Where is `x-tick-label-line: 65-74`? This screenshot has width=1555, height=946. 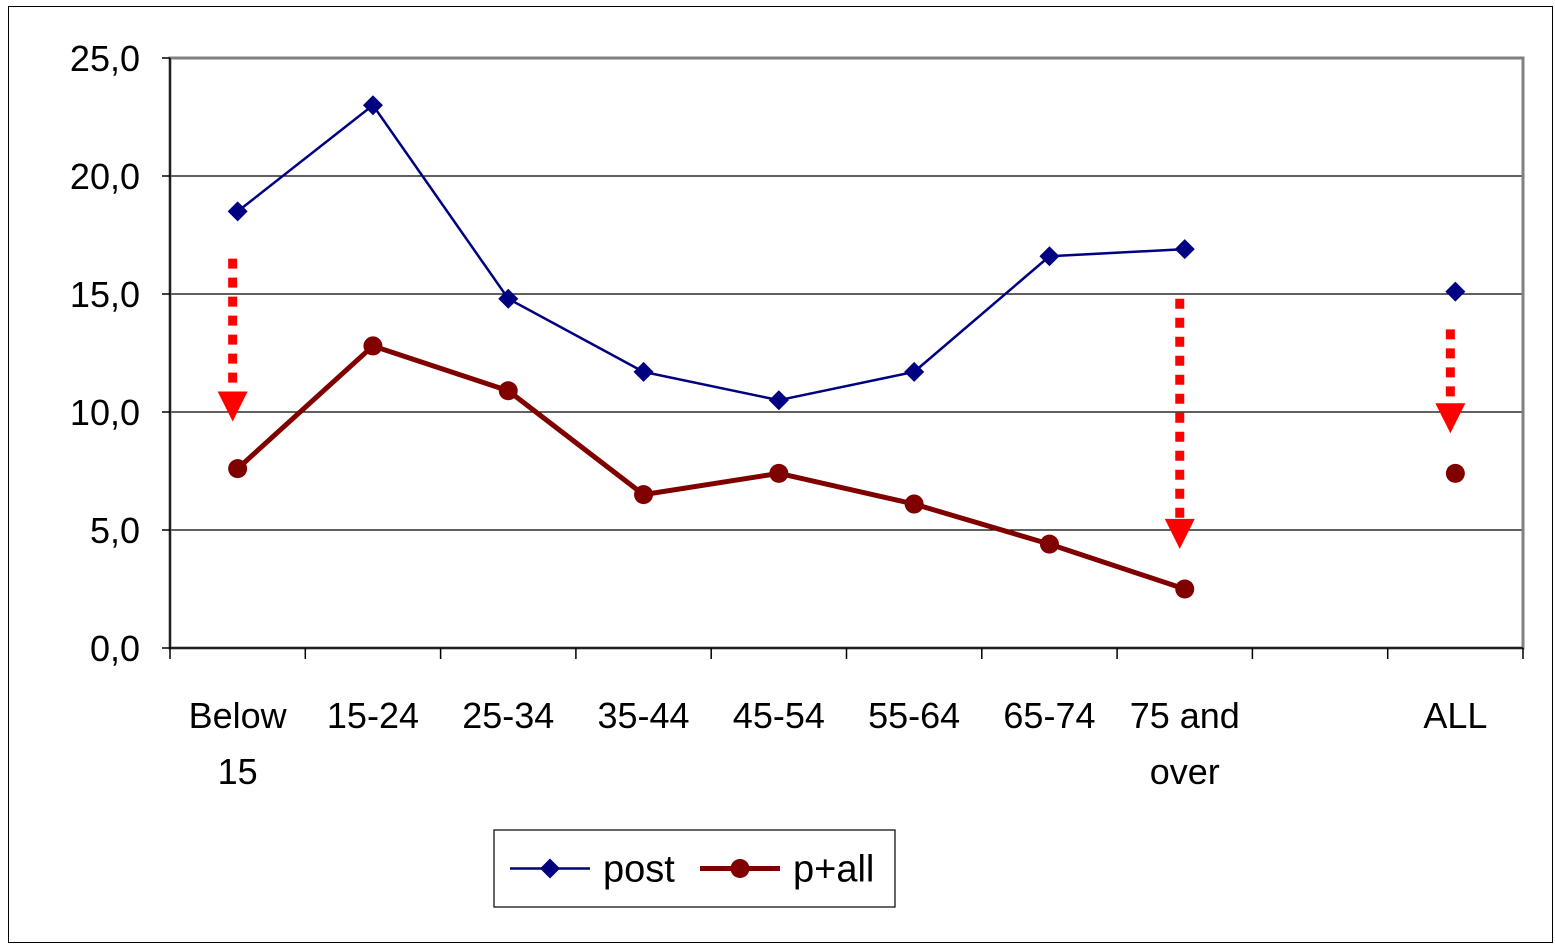 x-tick-label-line: 65-74 is located at coordinates (1049, 715).